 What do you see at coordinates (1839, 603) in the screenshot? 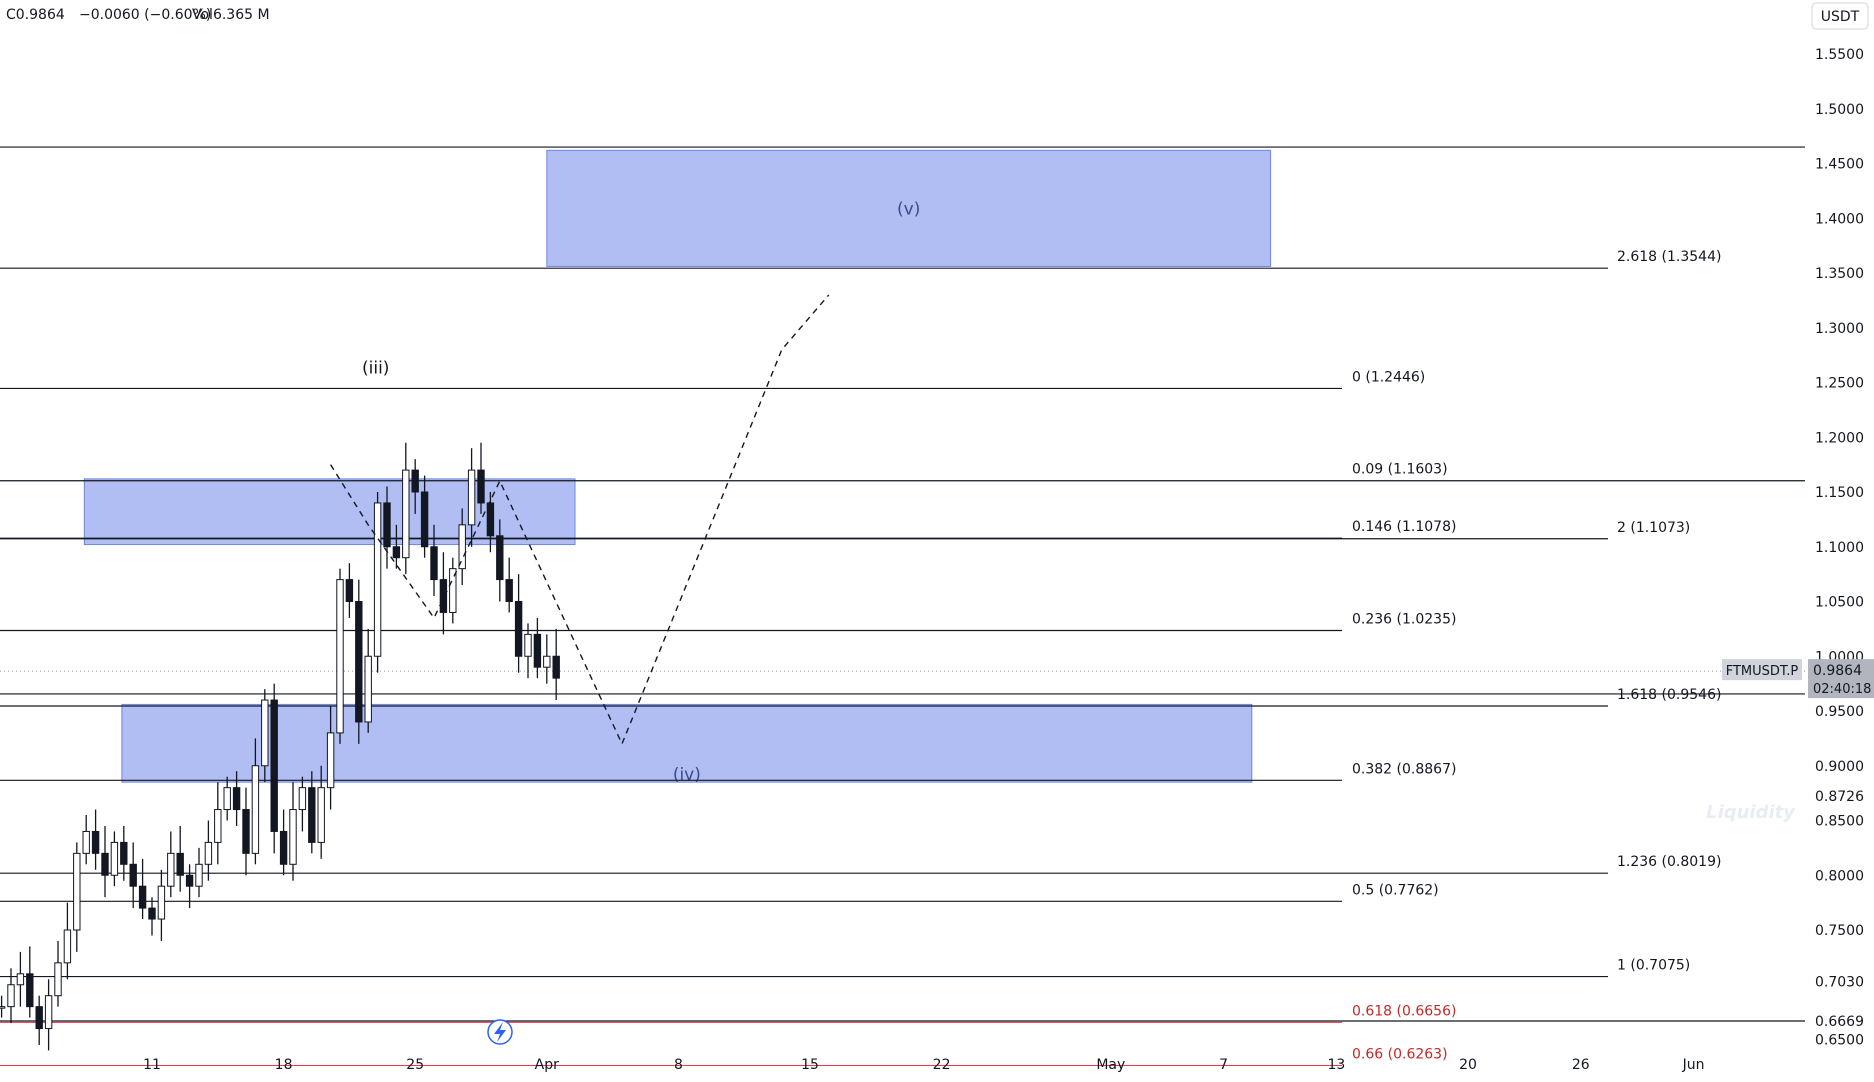
I see `price-tick-label: 1.0500` at bounding box center [1839, 603].